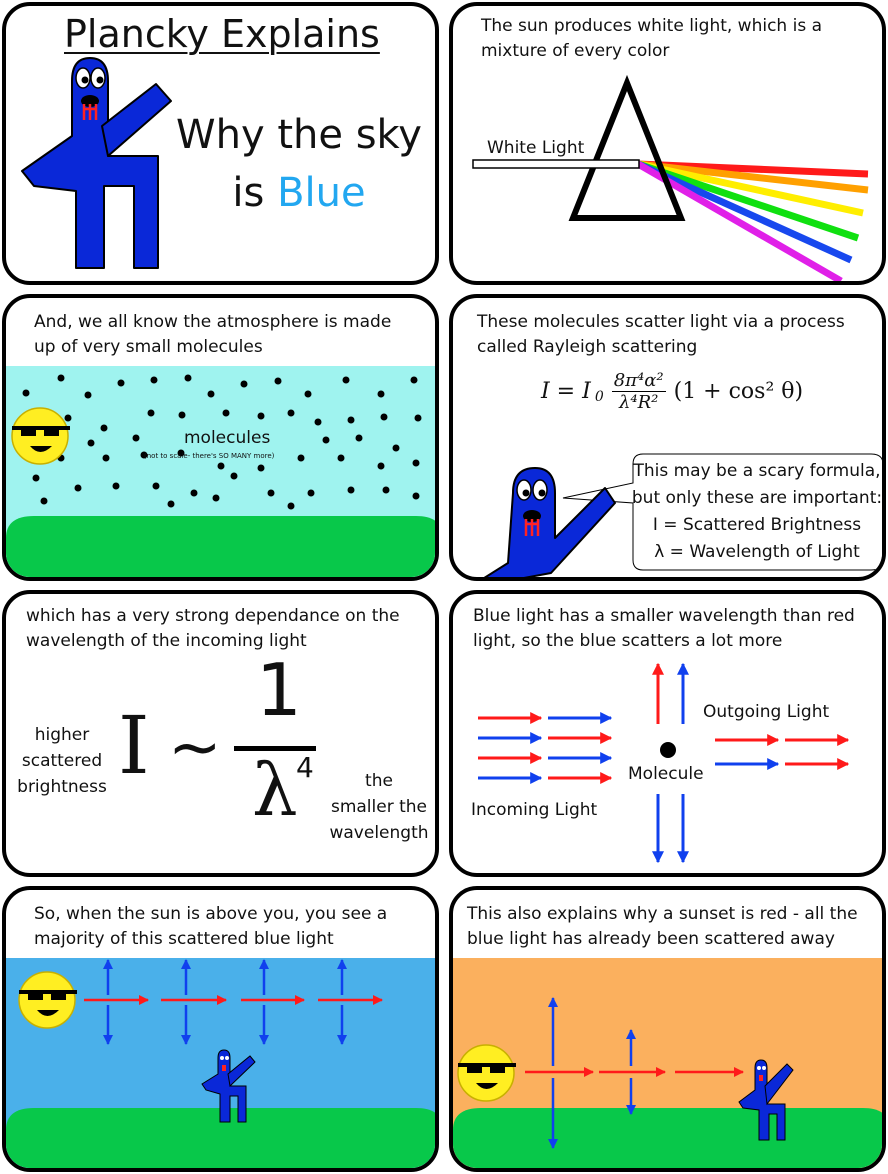 Image resolution: width=888 pixels, height=1174 pixels. Describe the element at coordinates (738, 391) in the screenshot. I see `formula-tail: (1 + cos² θ)` at that location.